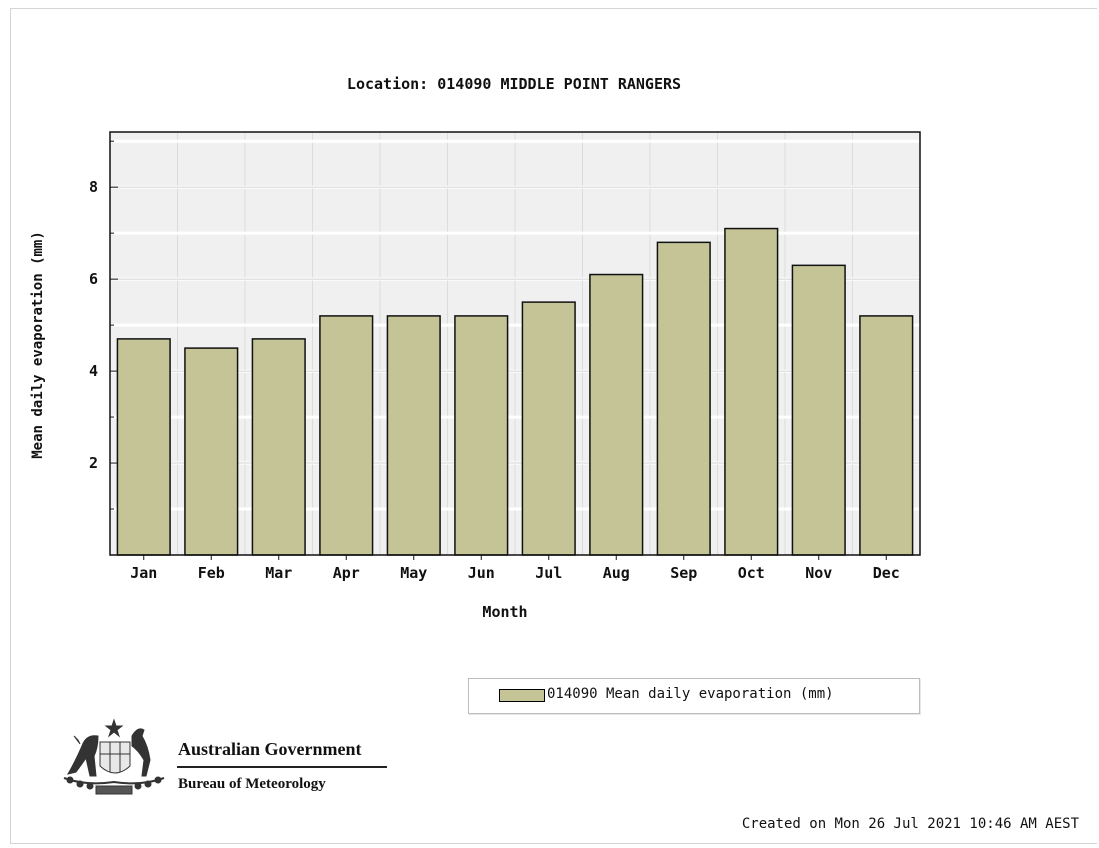  What do you see at coordinates (481, 573) in the screenshot?
I see `x-tick-label-jun: Jun` at bounding box center [481, 573].